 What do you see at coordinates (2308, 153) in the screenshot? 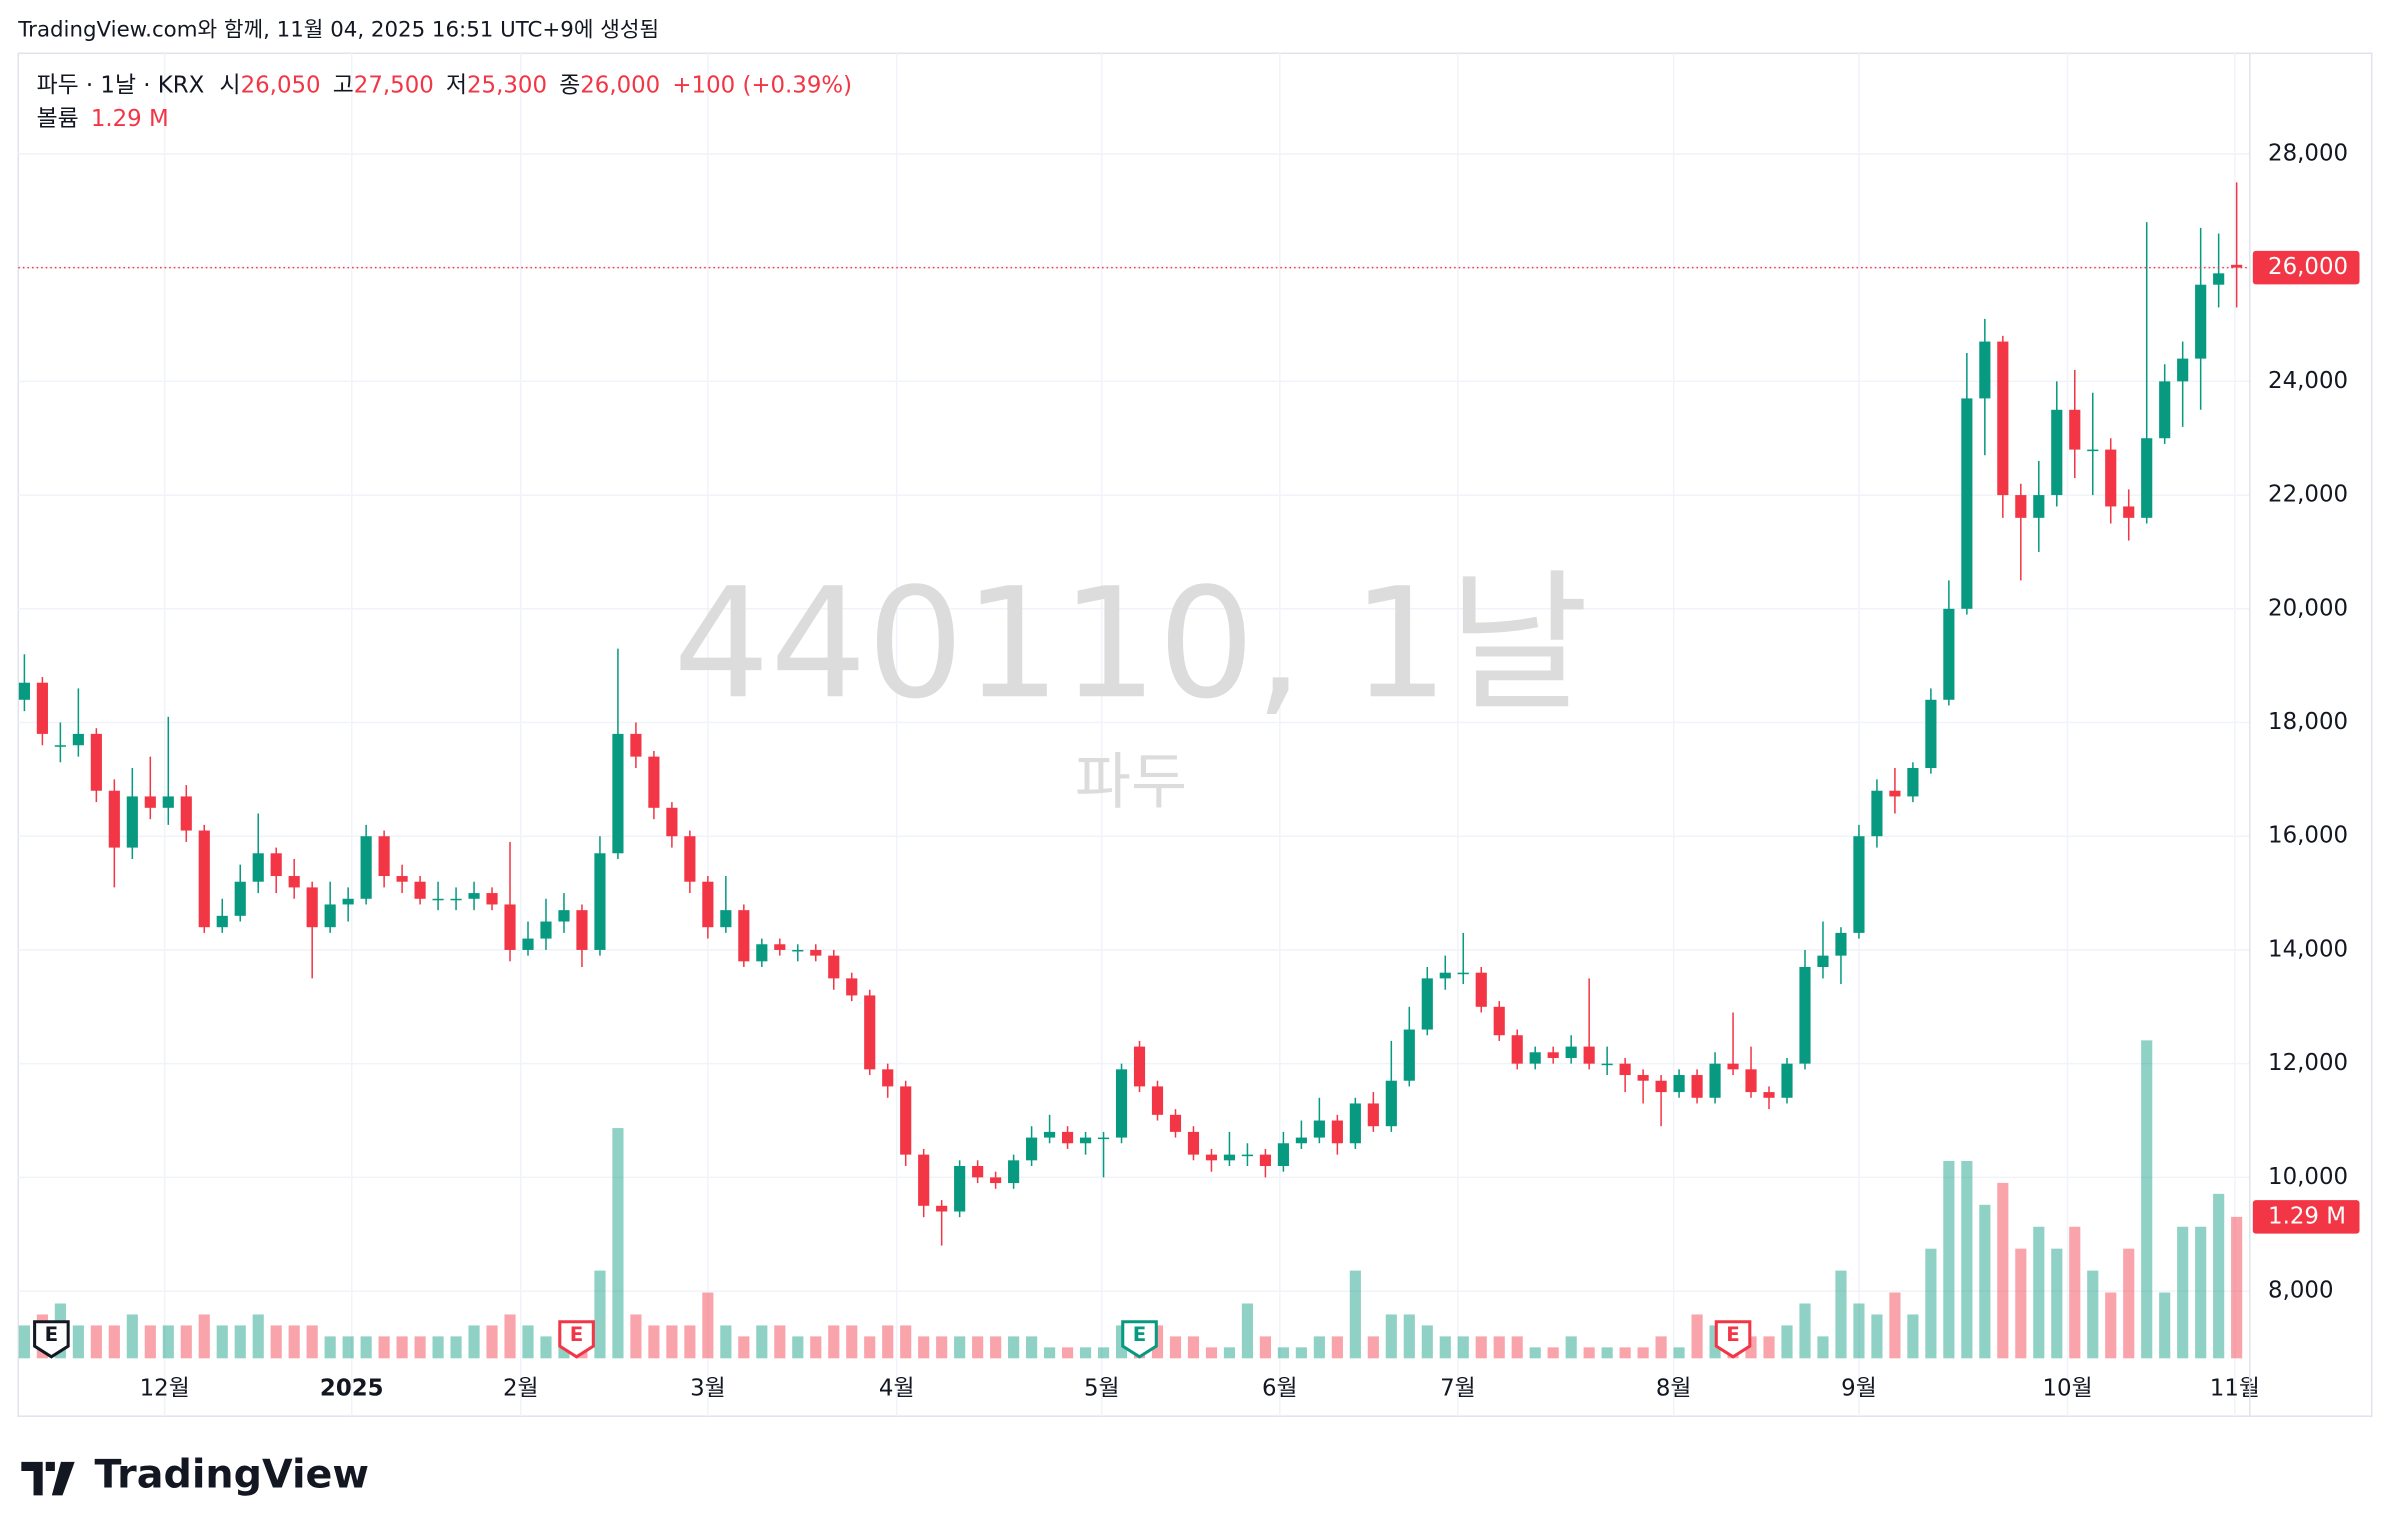
I see `y-tick-label: 28,000` at bounding box center [2308, 153].